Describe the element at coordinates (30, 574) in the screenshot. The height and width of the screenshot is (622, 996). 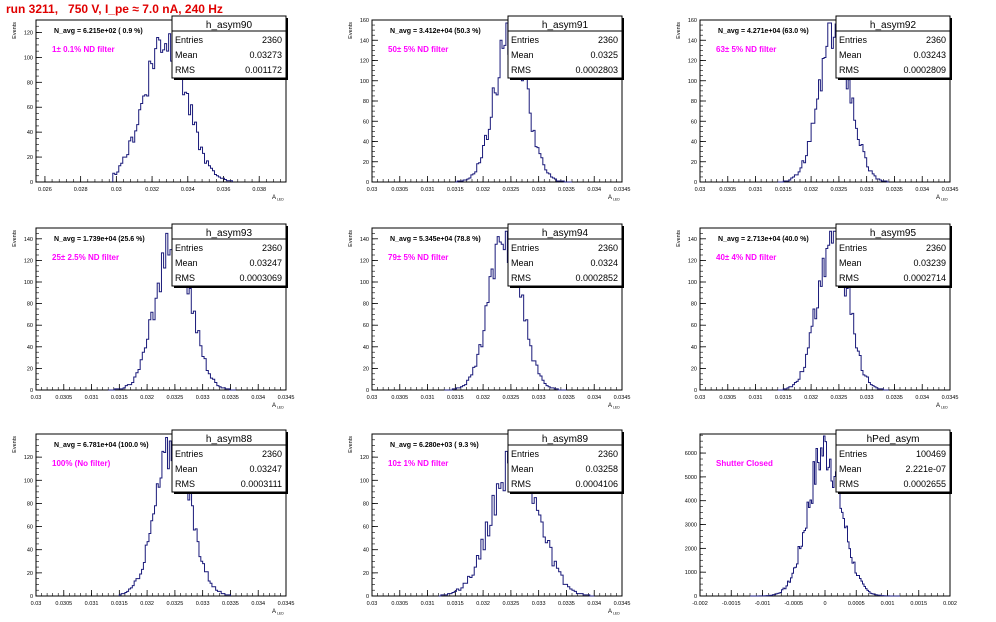
I see `y-tick-label: 20` at that location.